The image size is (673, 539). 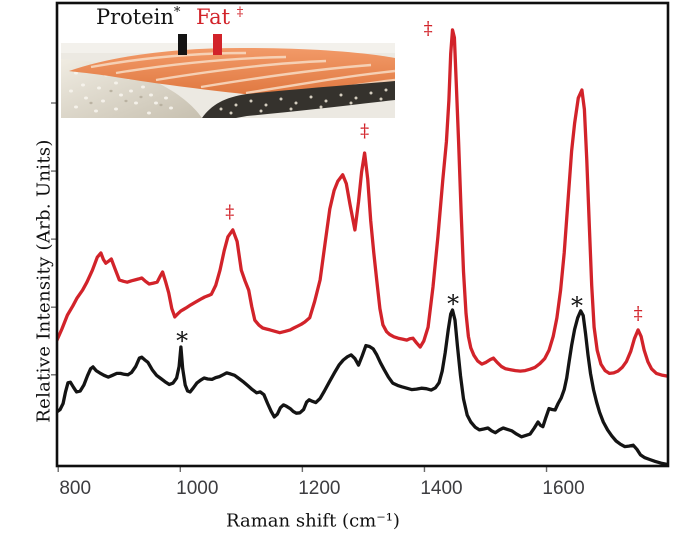 What do you see at coordinates (217, 44) in the screenshot?
I see `legend-fat-bar-icon` at bounding box center [217, 44].